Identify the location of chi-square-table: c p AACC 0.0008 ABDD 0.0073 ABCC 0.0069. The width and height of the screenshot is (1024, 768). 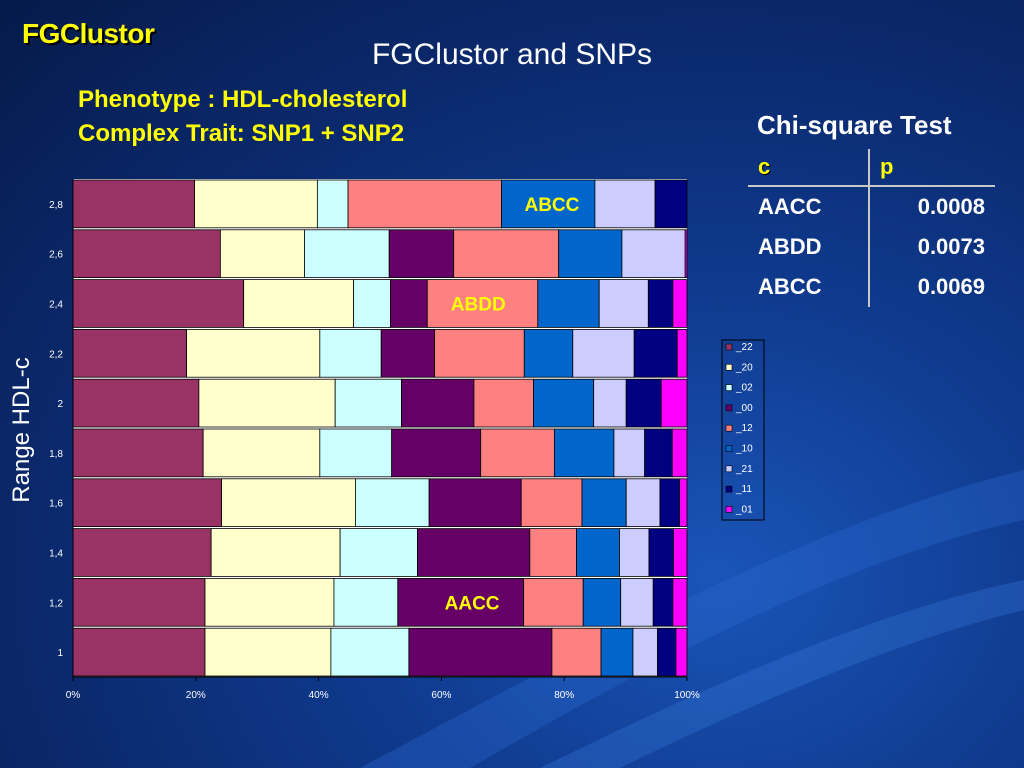
(871, 228).